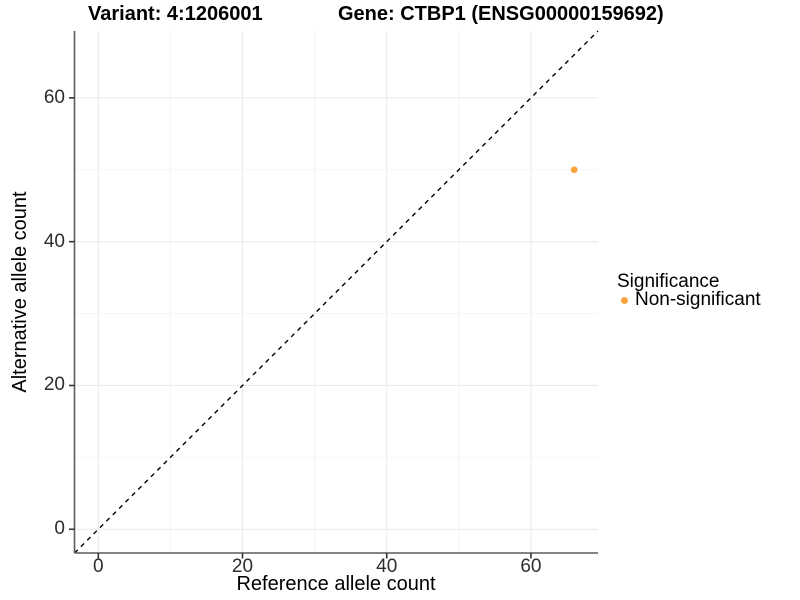 The image size is (800, 600). I want to click on gene-title: Gene: CTBP1 (ENSG00000159692), so click(501, 14).